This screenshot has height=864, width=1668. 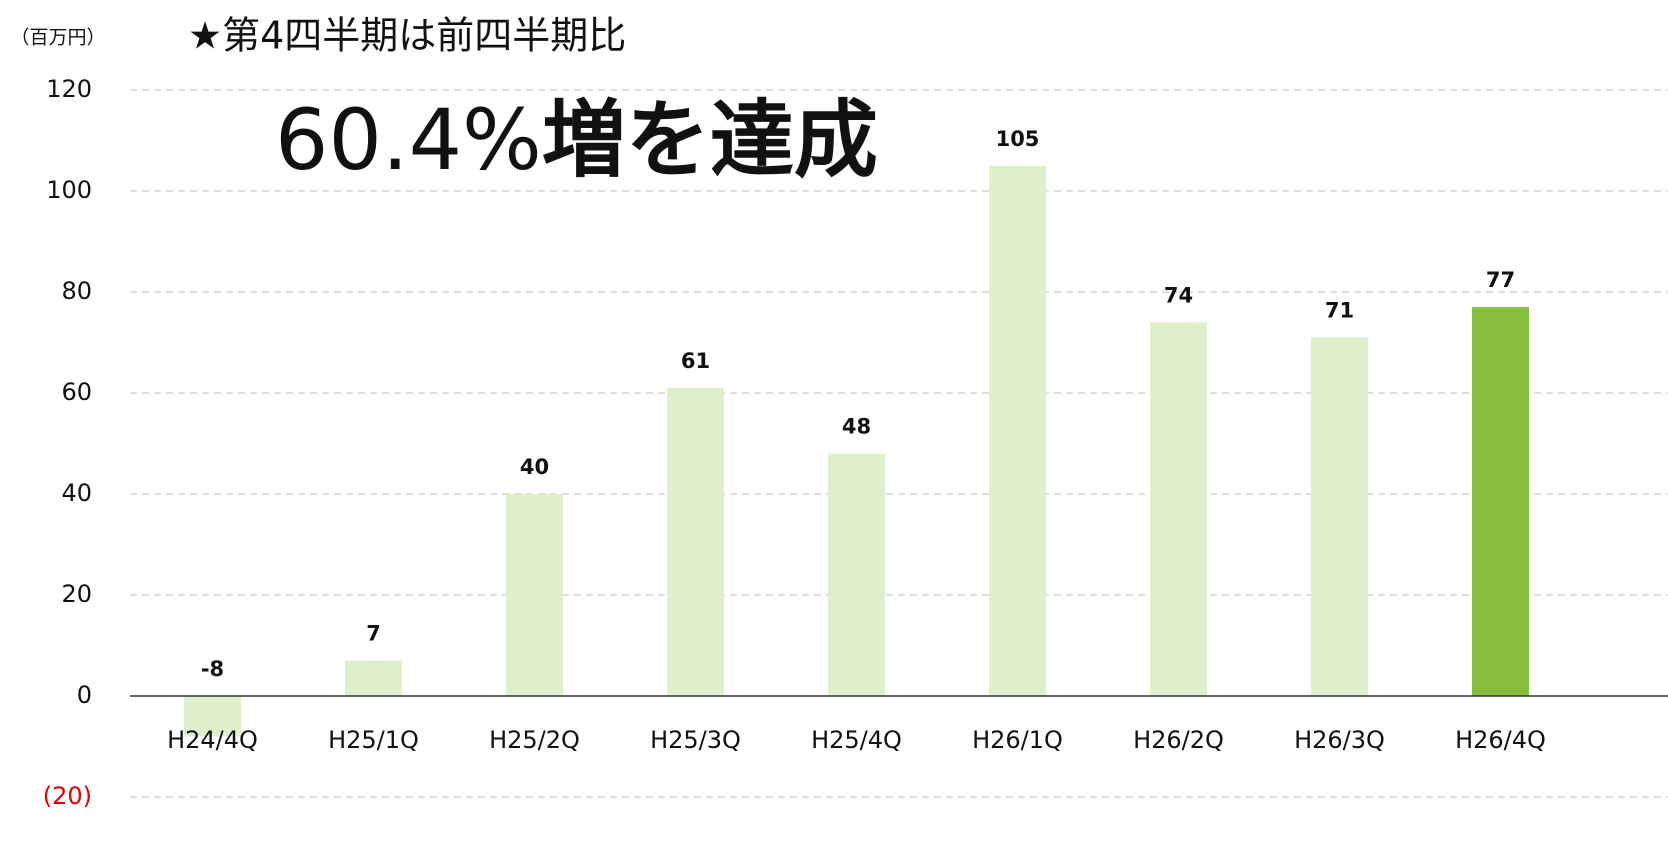 I want to click on y-tick-label: 80, so click(x=76, y=291).